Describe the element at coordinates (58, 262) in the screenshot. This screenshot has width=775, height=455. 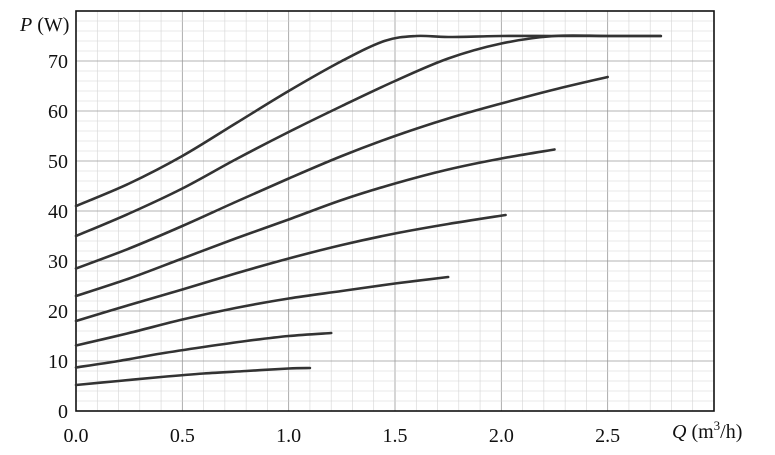
I see `y-tick-label: 30` at that location.